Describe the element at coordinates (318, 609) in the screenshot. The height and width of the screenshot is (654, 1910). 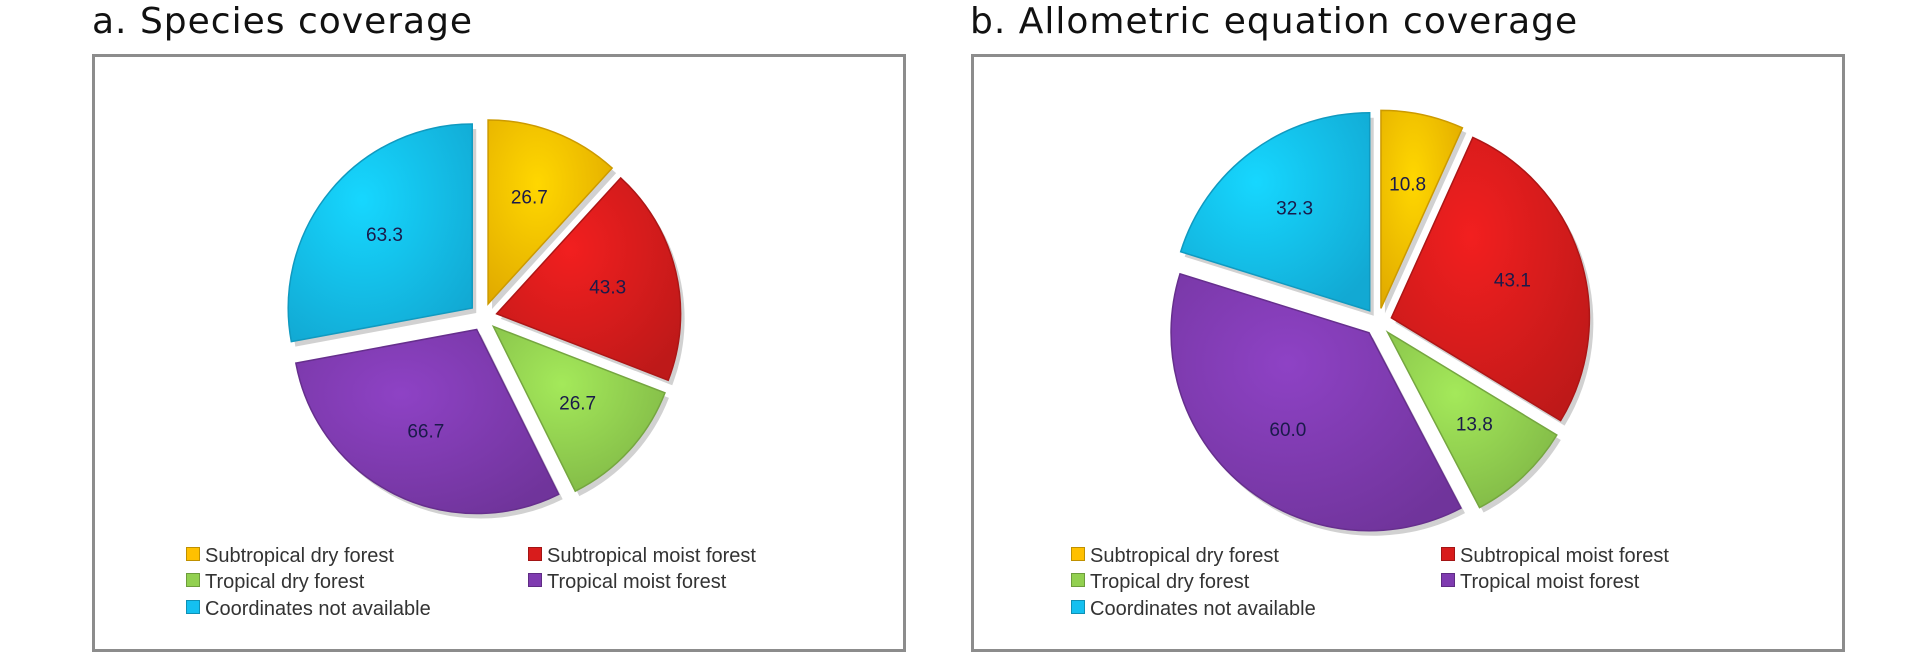
I see `chart-a-legend-label-coordinates-not-available: Coordinates not available` at that location.